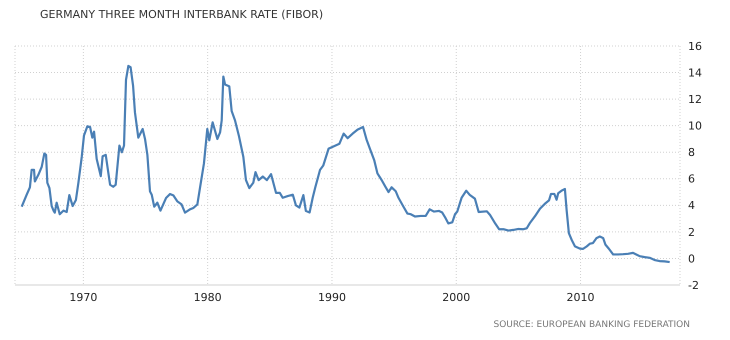 The image size is (730, 340). I want to click on y-tick-label: -2, so click(693, 285).